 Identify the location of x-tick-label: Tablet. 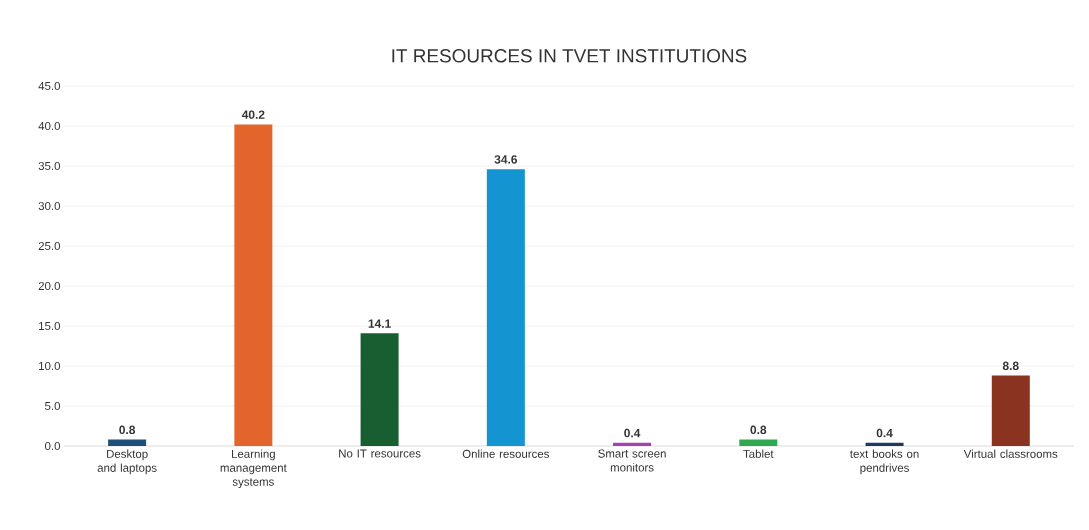
(758, 453).